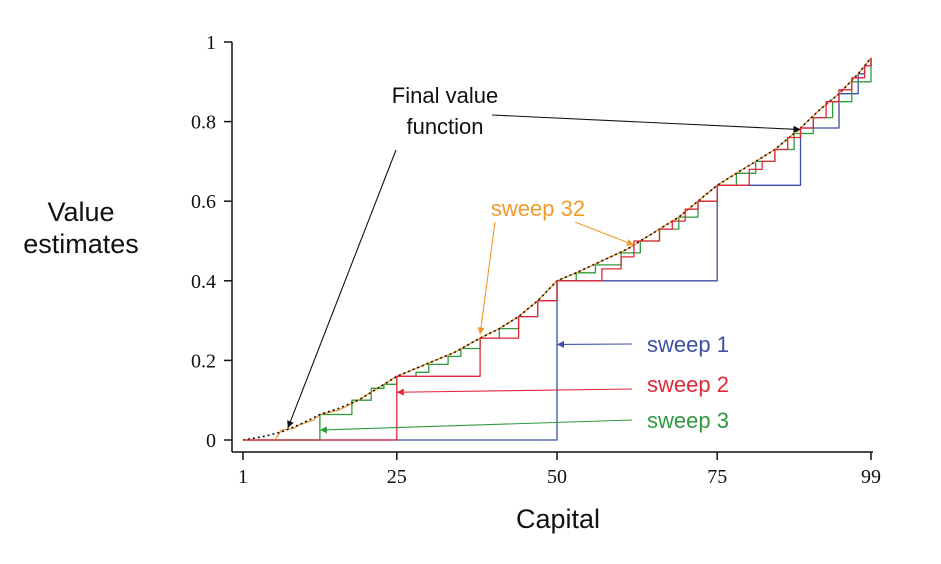 This screenshot has height=564, width=941. I want to click on y-tick-label: 0.6, so click(203, 202).